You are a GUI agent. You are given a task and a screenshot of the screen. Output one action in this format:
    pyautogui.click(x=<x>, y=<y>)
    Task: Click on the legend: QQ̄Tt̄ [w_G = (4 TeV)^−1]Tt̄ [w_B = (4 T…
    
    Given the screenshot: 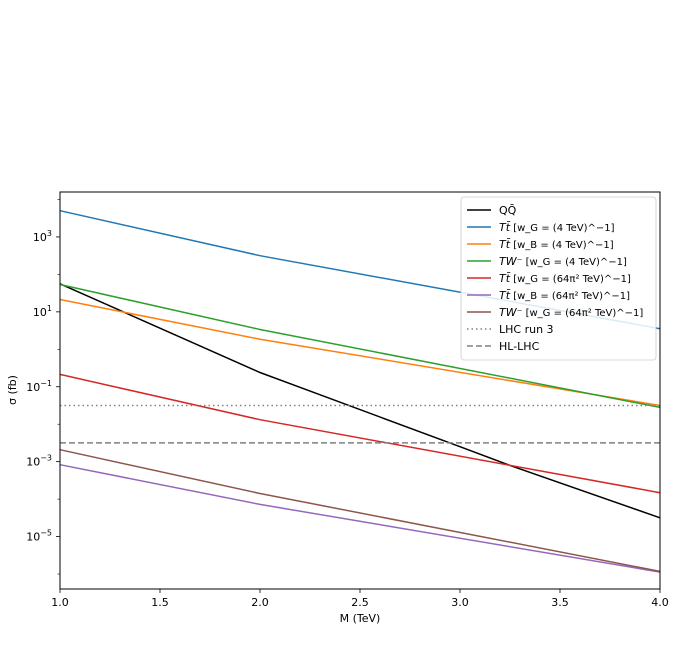 What is the action you would take?
    pyautogui.click(x=558, y=278)
    